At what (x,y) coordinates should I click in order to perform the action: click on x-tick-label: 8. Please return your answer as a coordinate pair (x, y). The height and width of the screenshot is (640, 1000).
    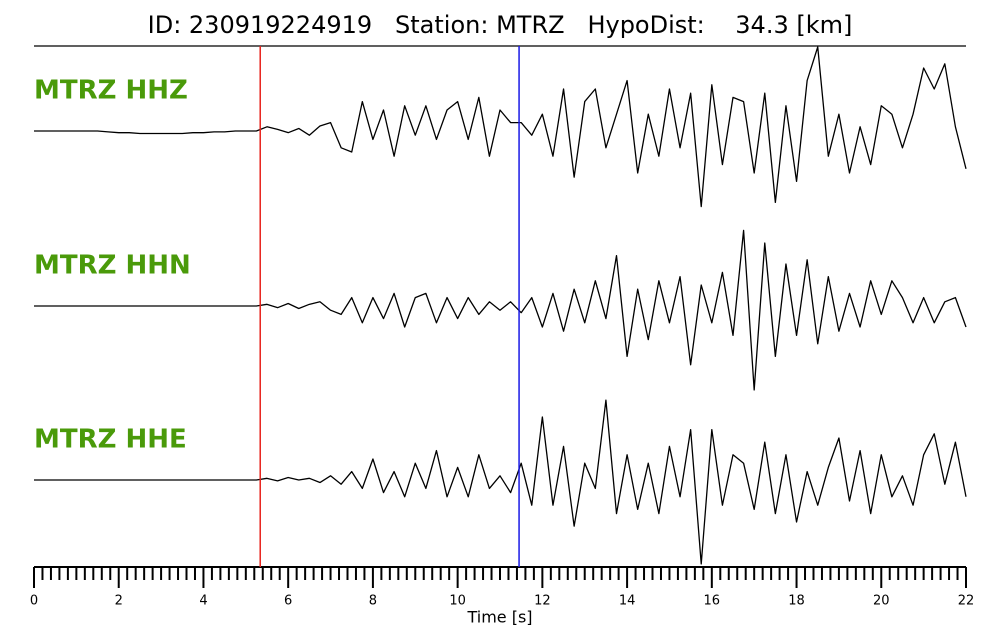
    Looking at the image, I should click on (373, 601).